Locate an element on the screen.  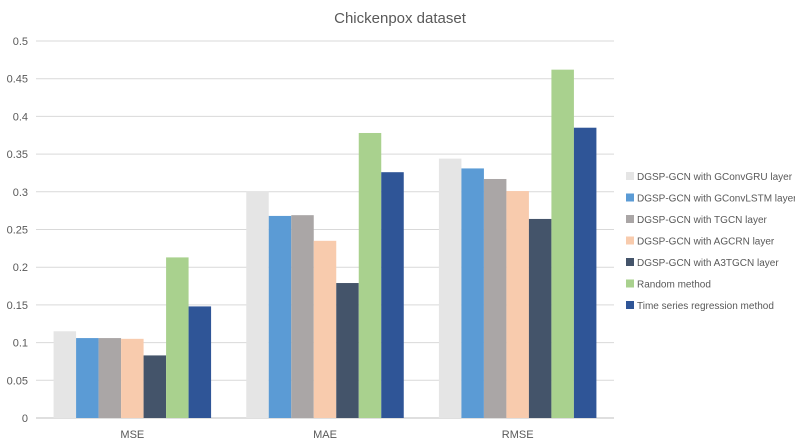
legend-label: Random method is located at coordinates (674, 285).